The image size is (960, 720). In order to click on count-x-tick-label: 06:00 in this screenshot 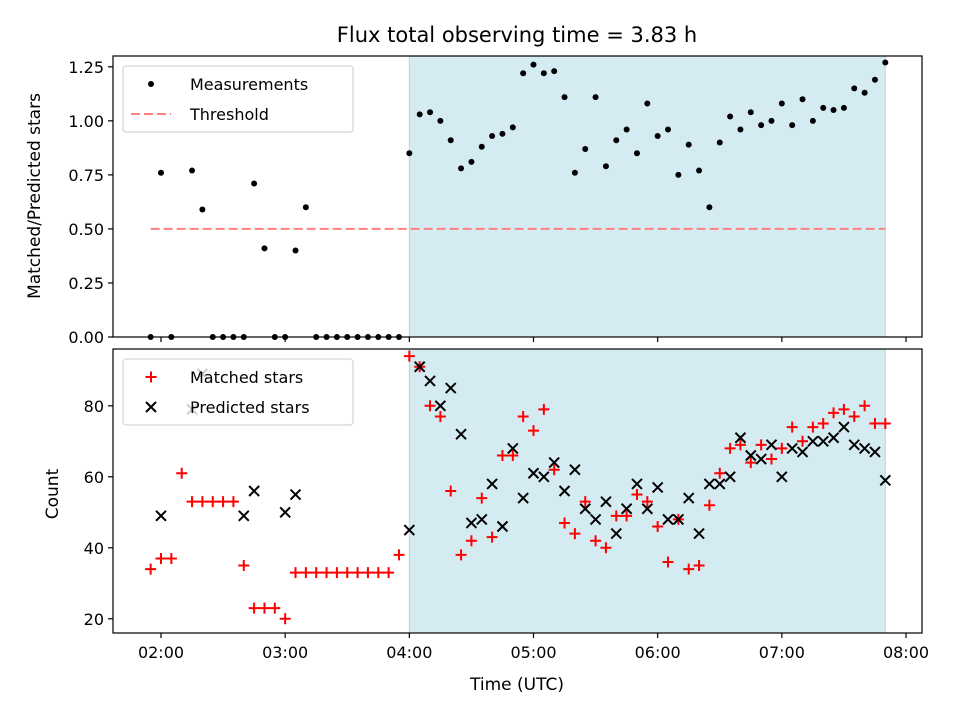, I will do `click(658, 652)`.